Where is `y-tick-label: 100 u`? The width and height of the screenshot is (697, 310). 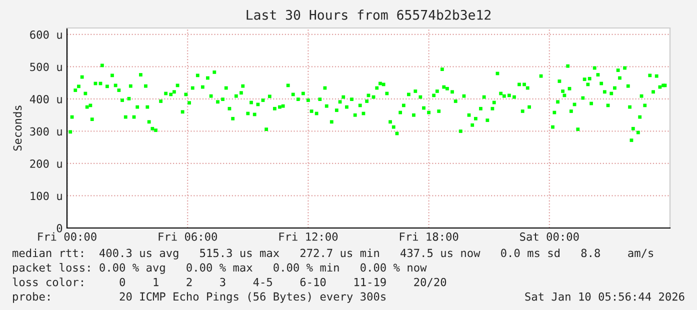
y-tick-label: 100 u is located at coordinates (46, 196).